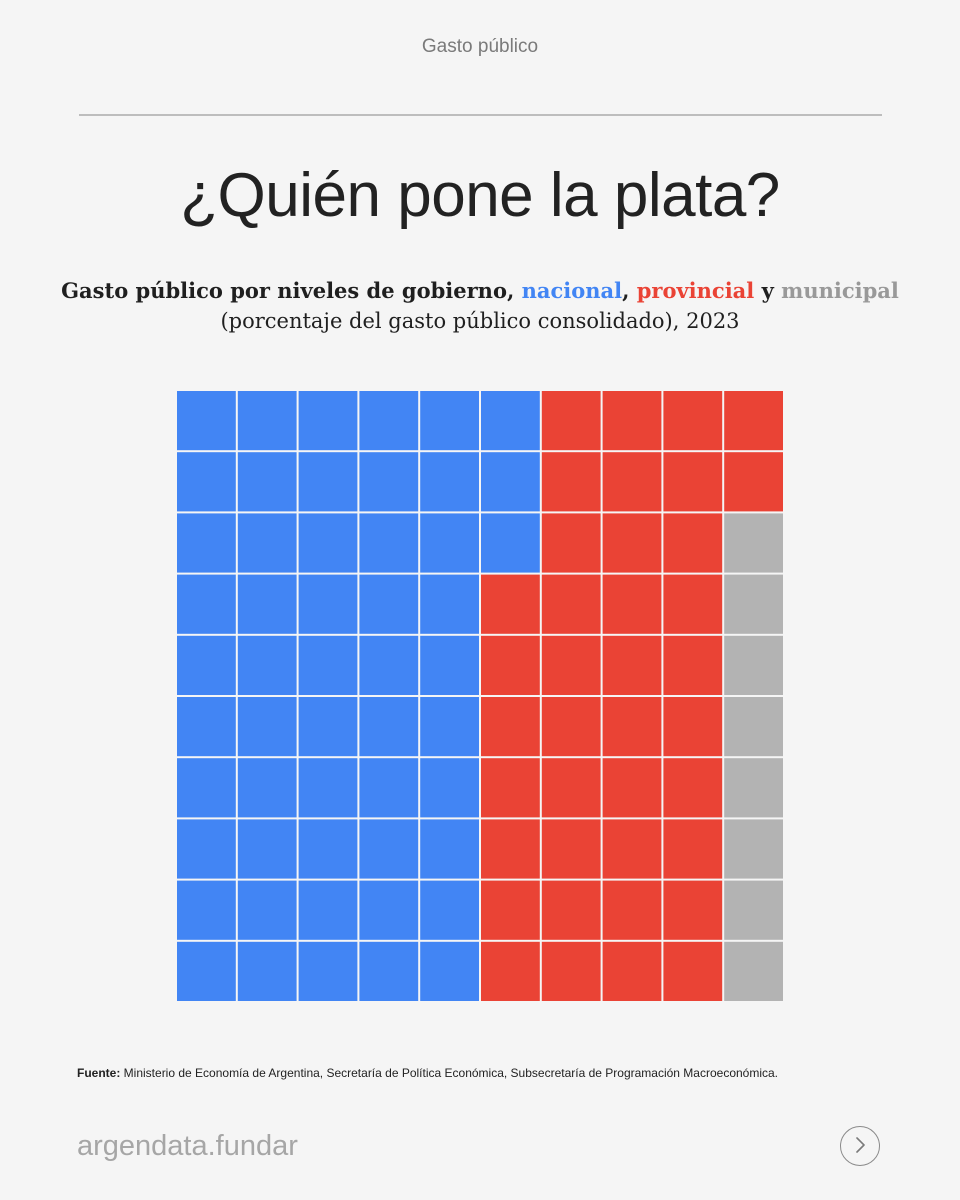  I want to click on next-button, so click(860, 1146).